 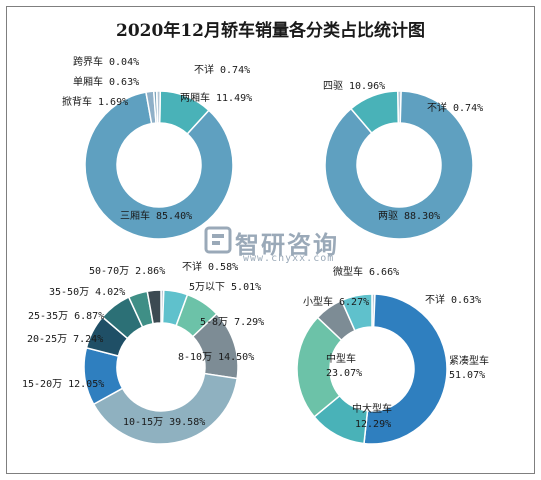 I want to click on chart-title: 2020年12月轿车销量各分类占比统计图, so click(x=270, y=31).